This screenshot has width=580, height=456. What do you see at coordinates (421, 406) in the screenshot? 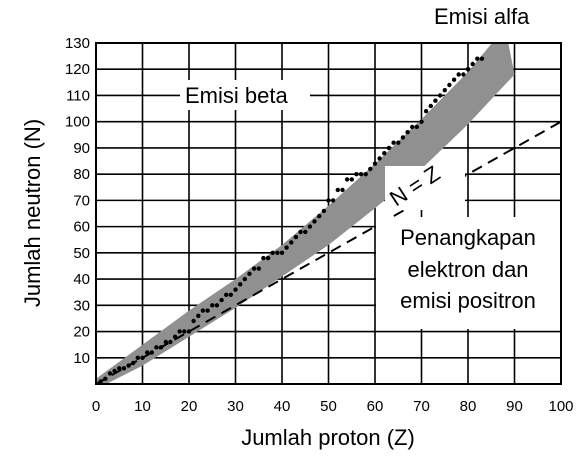
I see `x-tick-label: 70` at bounding box center [421, 406].